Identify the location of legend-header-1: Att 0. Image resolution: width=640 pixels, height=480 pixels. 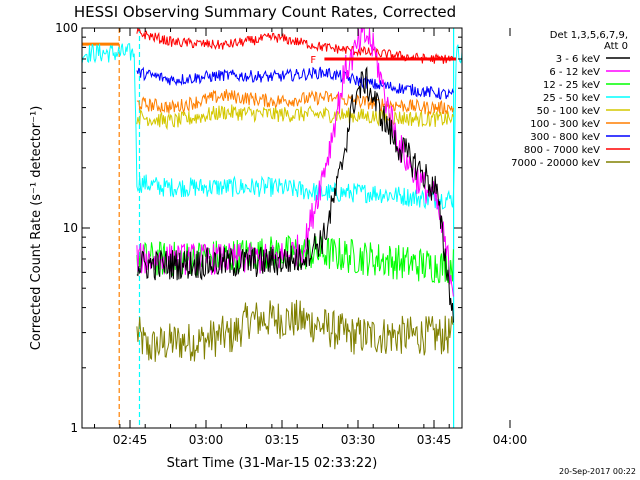
(616, 46).